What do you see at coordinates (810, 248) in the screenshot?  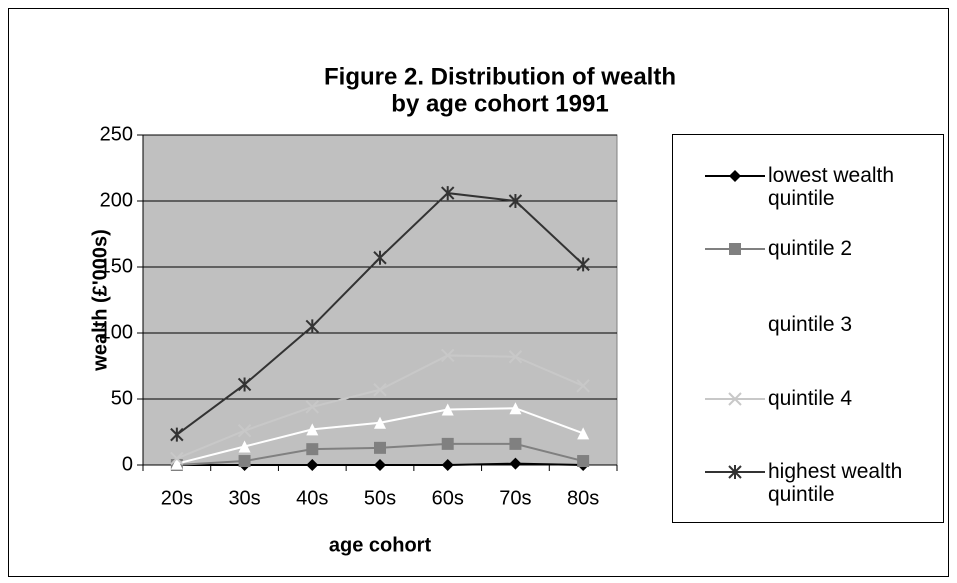 I see `legend-label: quintile 2` at bounding box center [810, 248].